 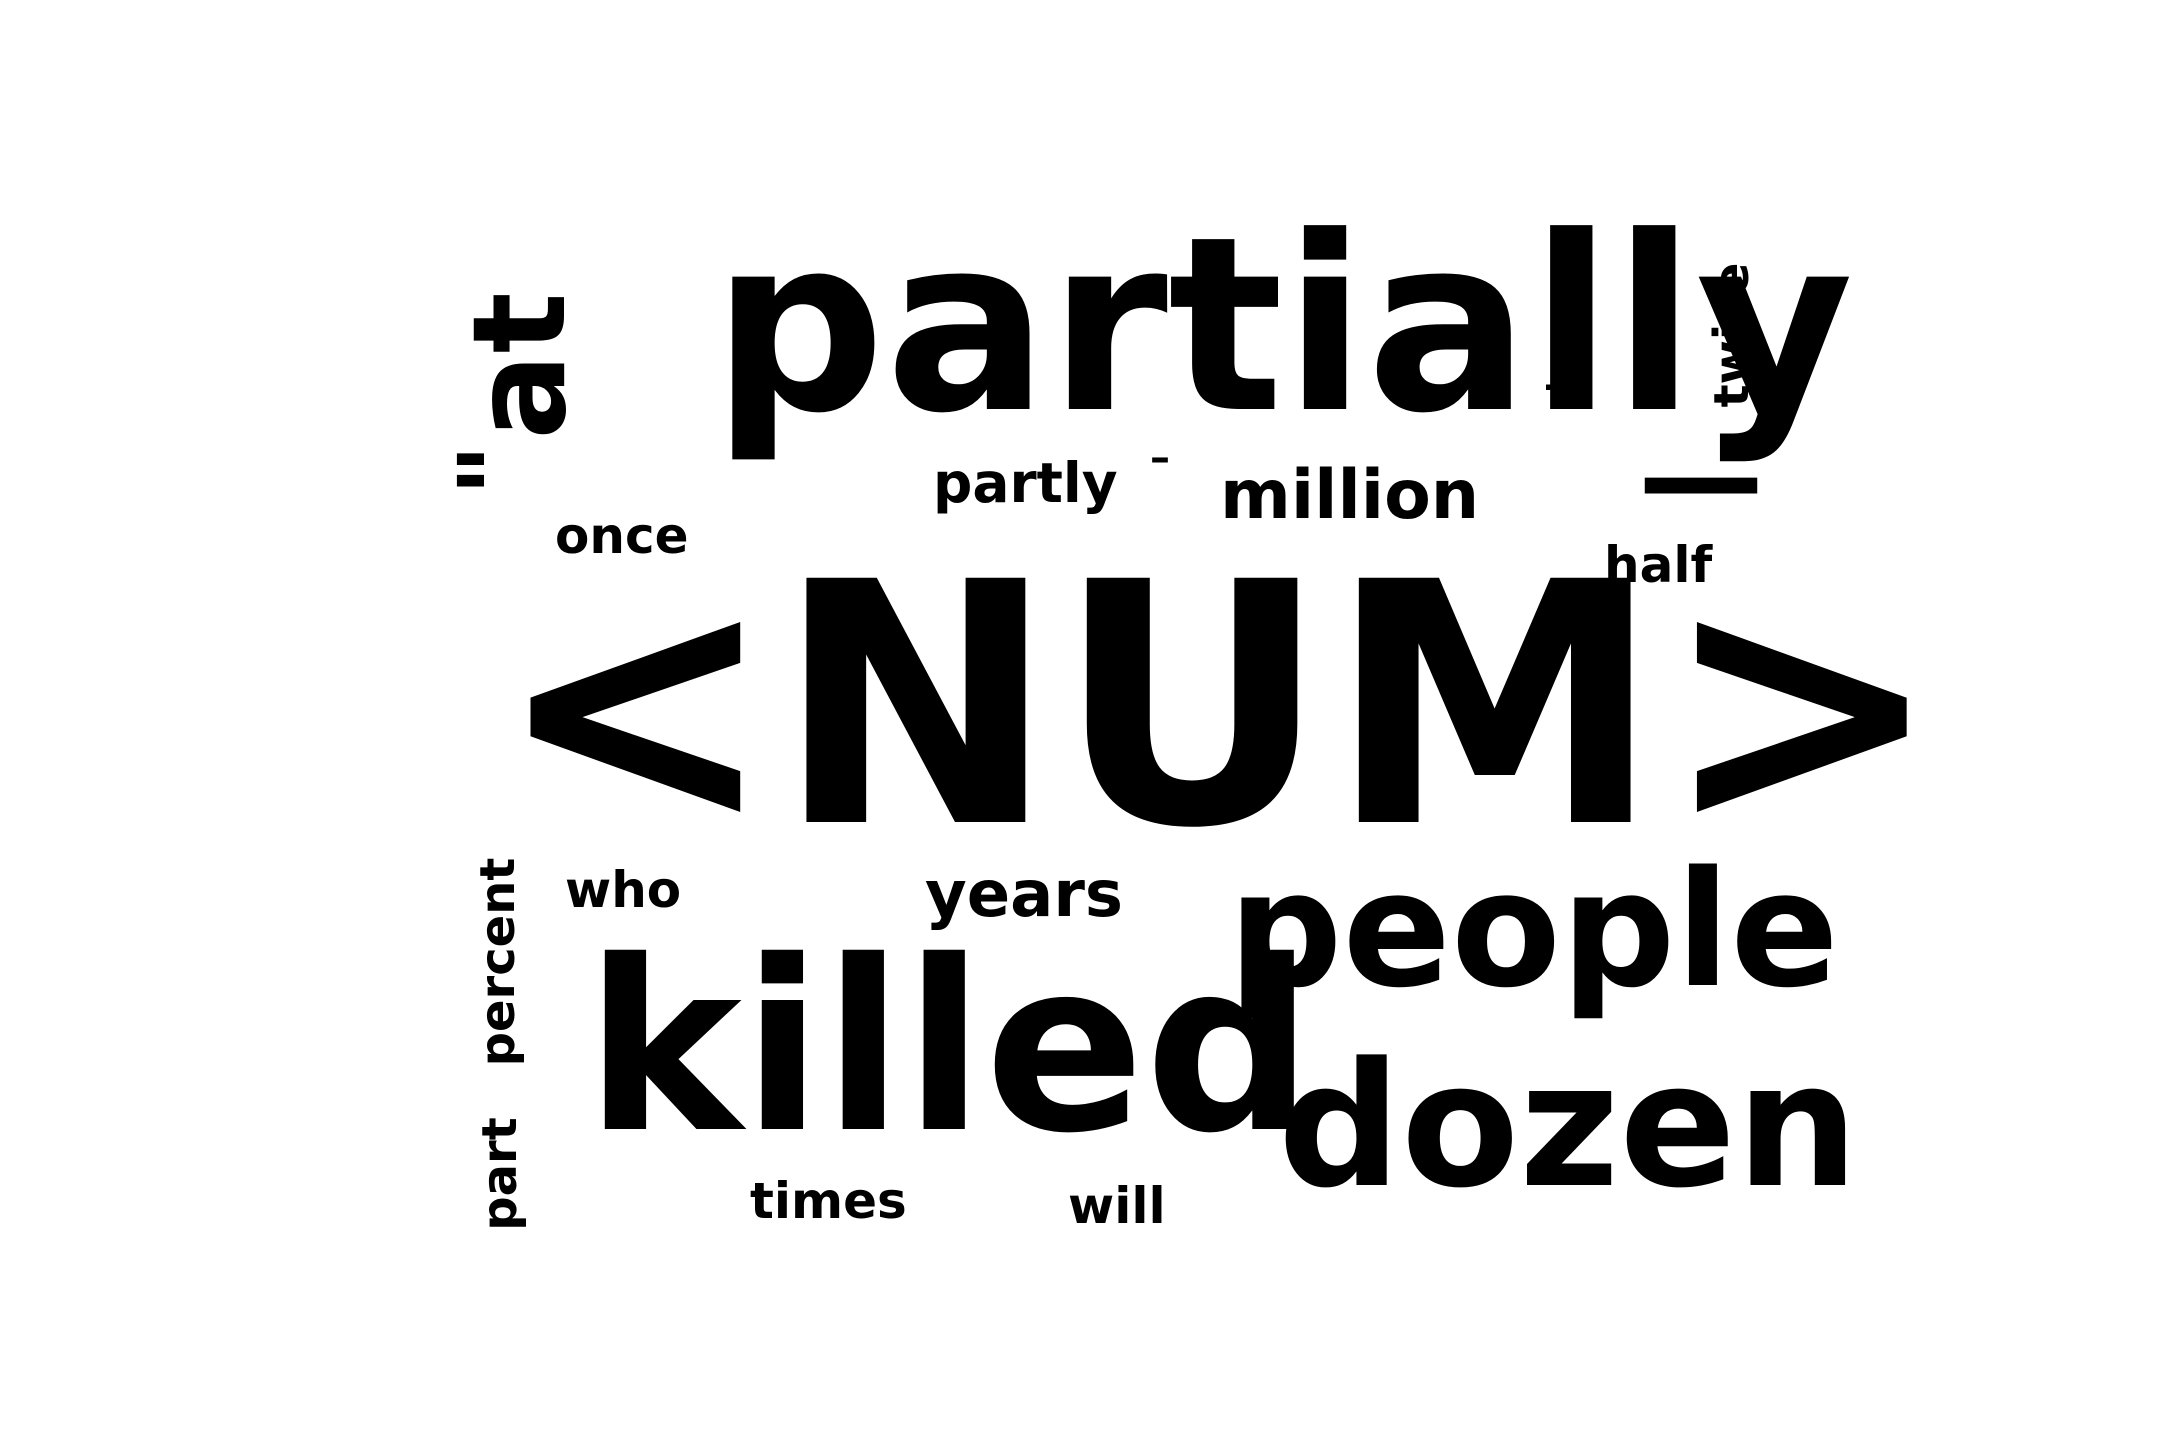 I want to click on word-partly: partly, so click(x=1025, y=483).